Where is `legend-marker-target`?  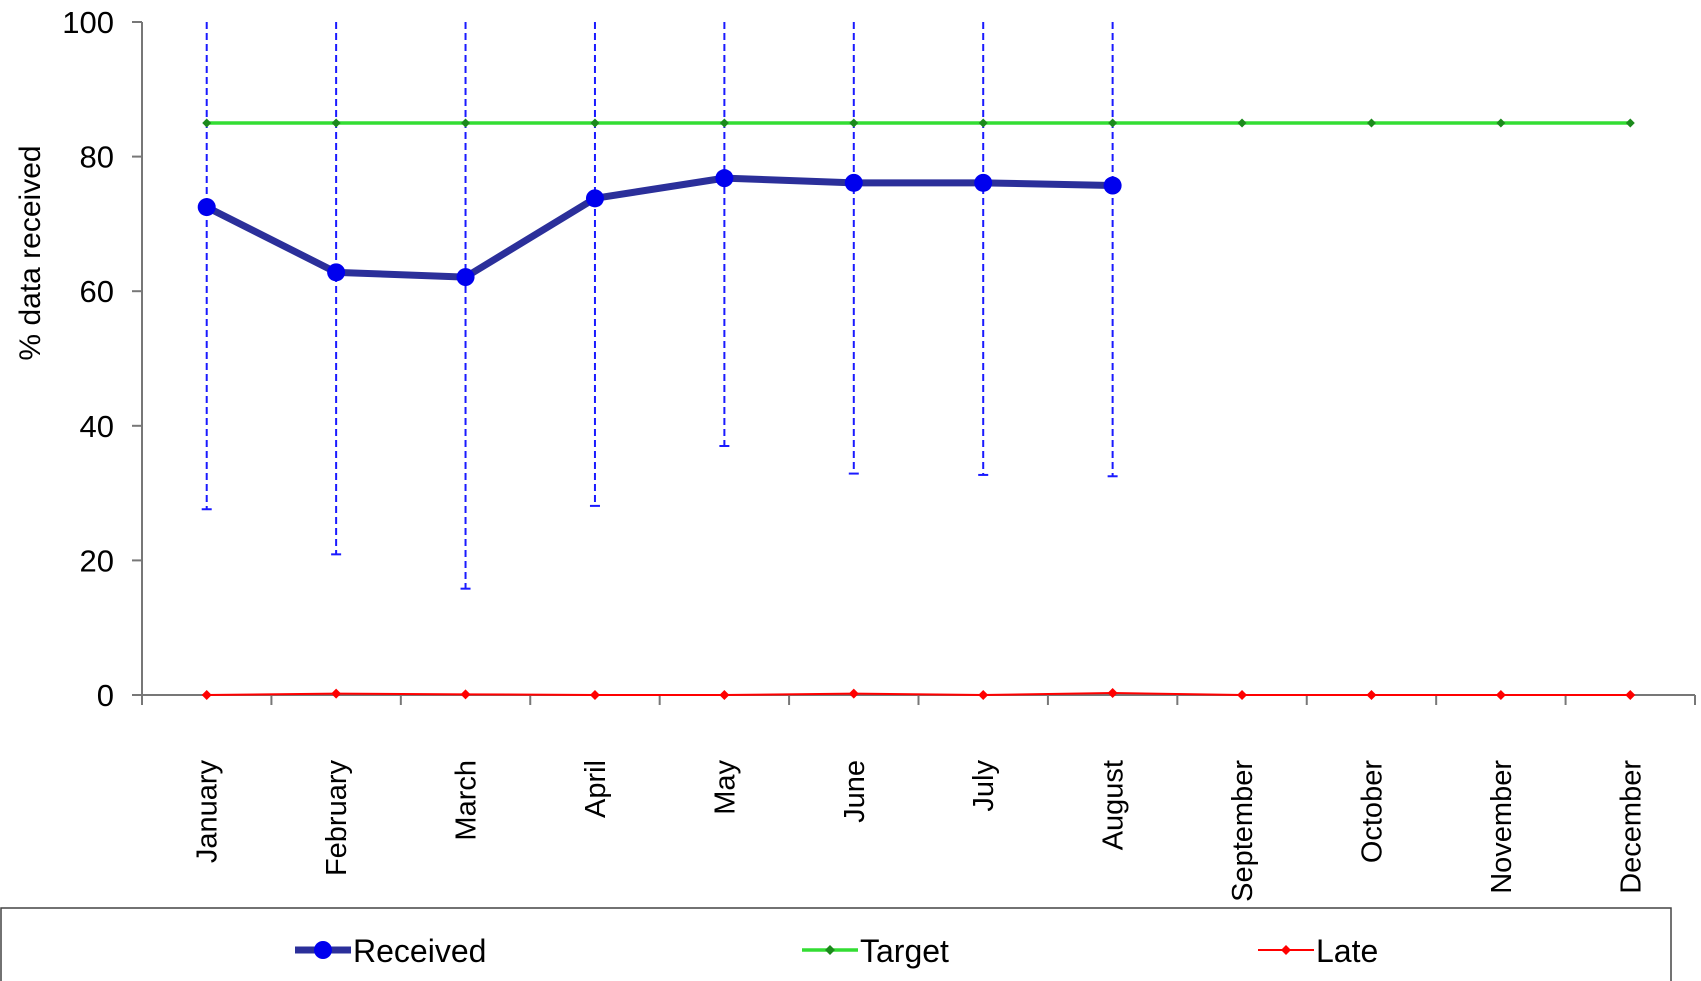 legend-marker-target is located at coordinates (830, 950).